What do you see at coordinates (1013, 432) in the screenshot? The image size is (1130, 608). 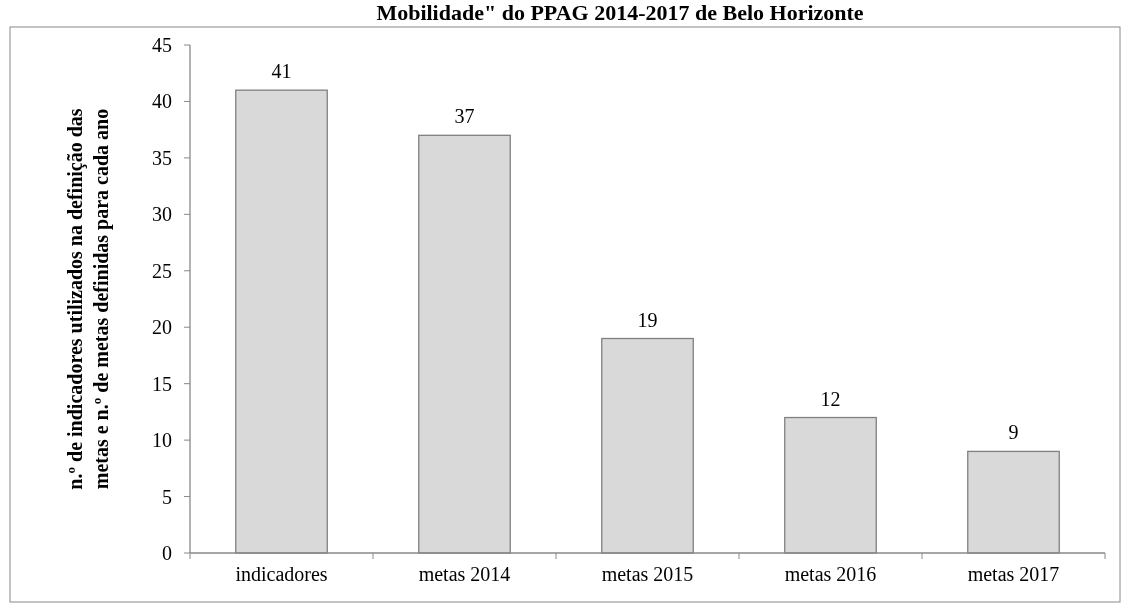 I see `data-label: 9` at bounding box center [1013, 432].